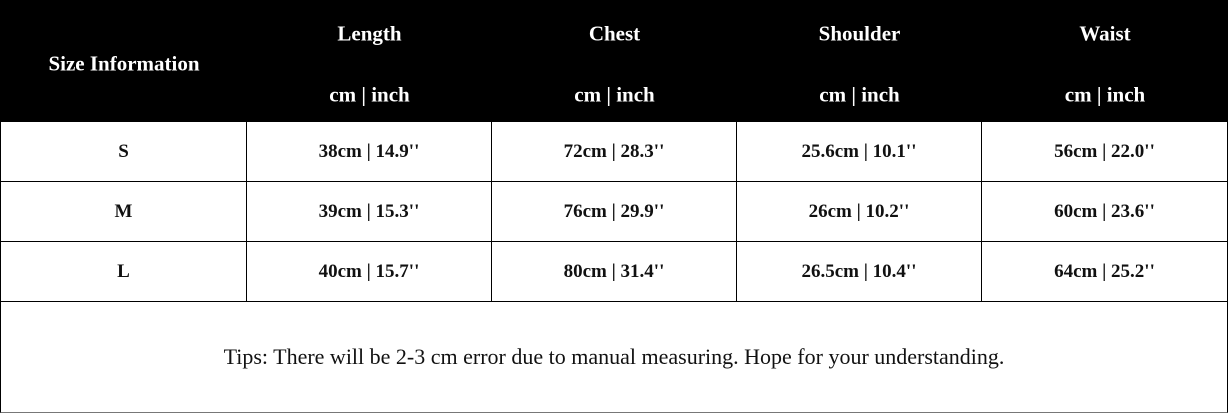 This screenshot has width=1228, height=415. I want to click on size-label: L, so click(123, 272).